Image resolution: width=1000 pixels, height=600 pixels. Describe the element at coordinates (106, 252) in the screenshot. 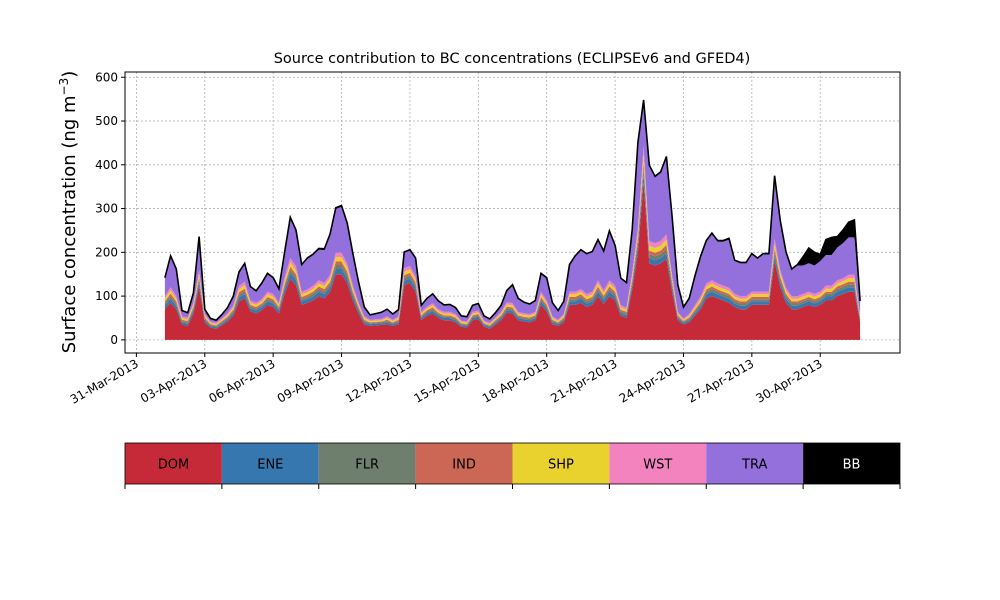

I see `y-tick-label: 200` at that location.